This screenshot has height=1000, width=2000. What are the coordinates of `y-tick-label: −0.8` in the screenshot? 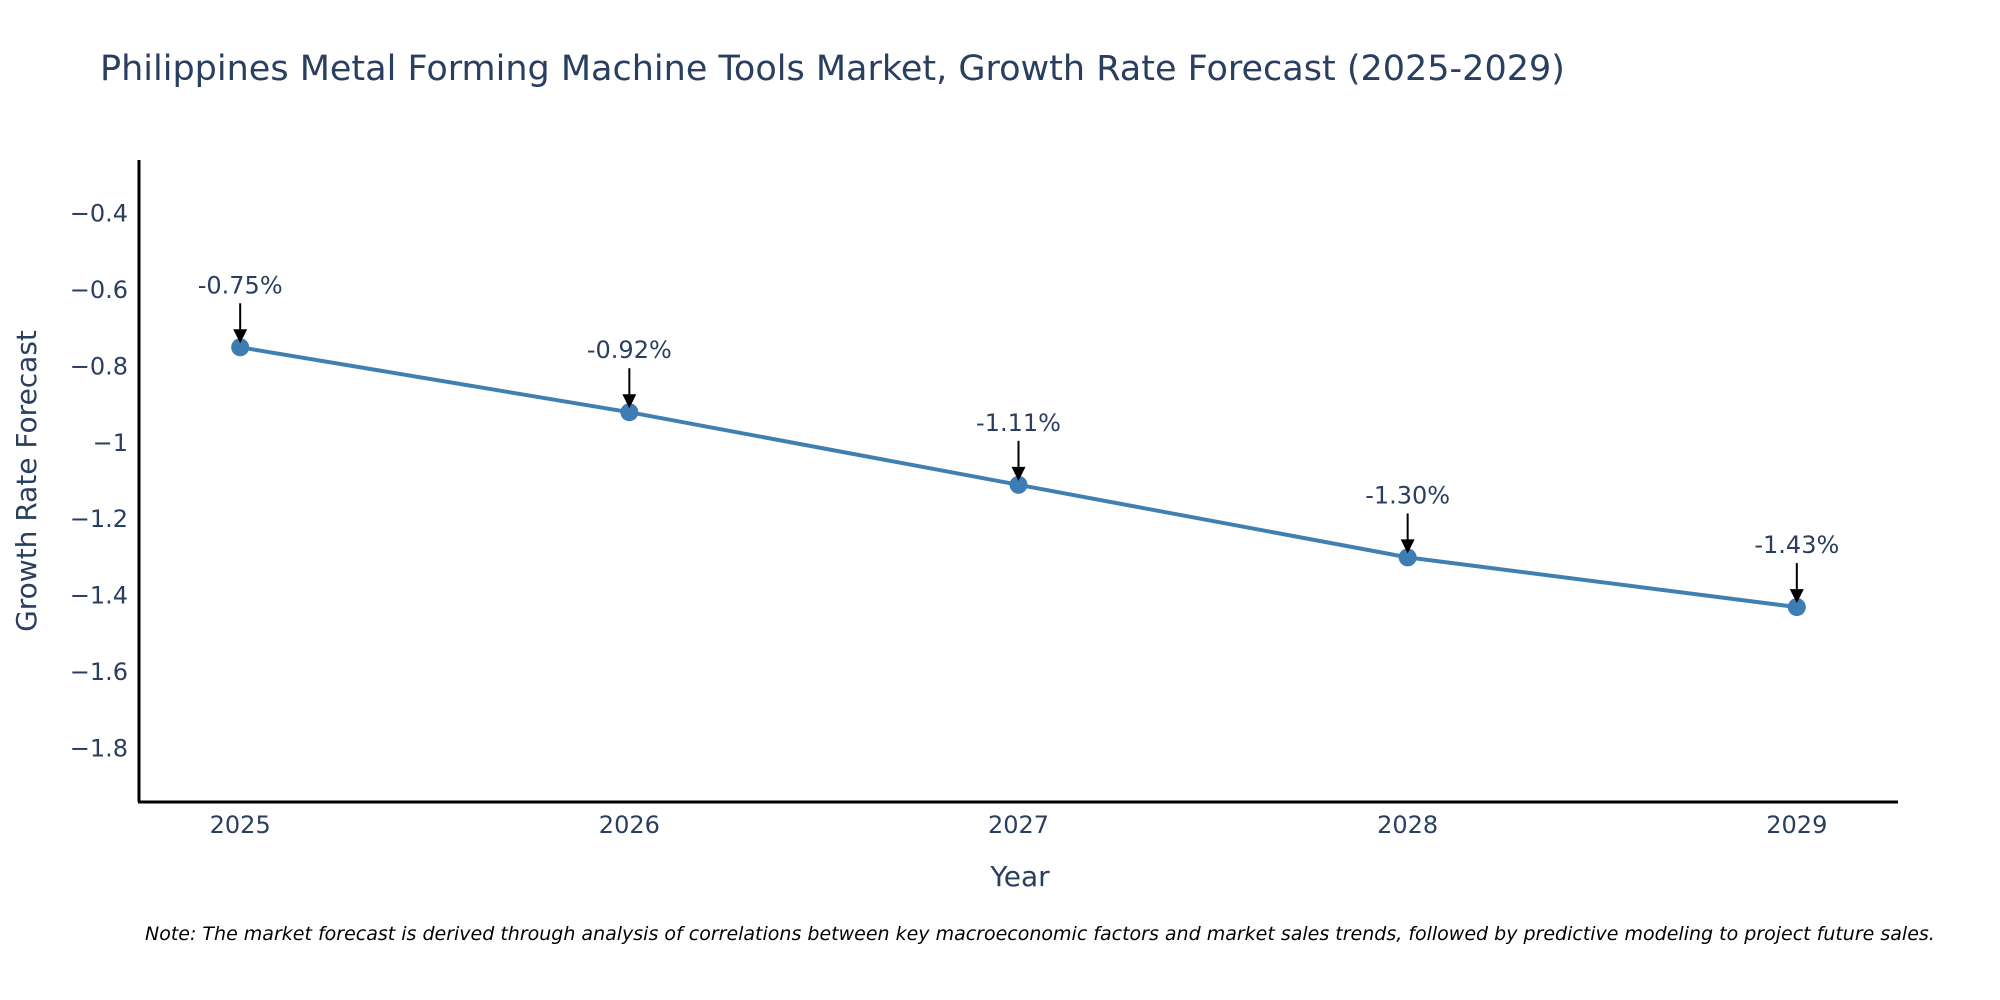 It's located at (99, 366).